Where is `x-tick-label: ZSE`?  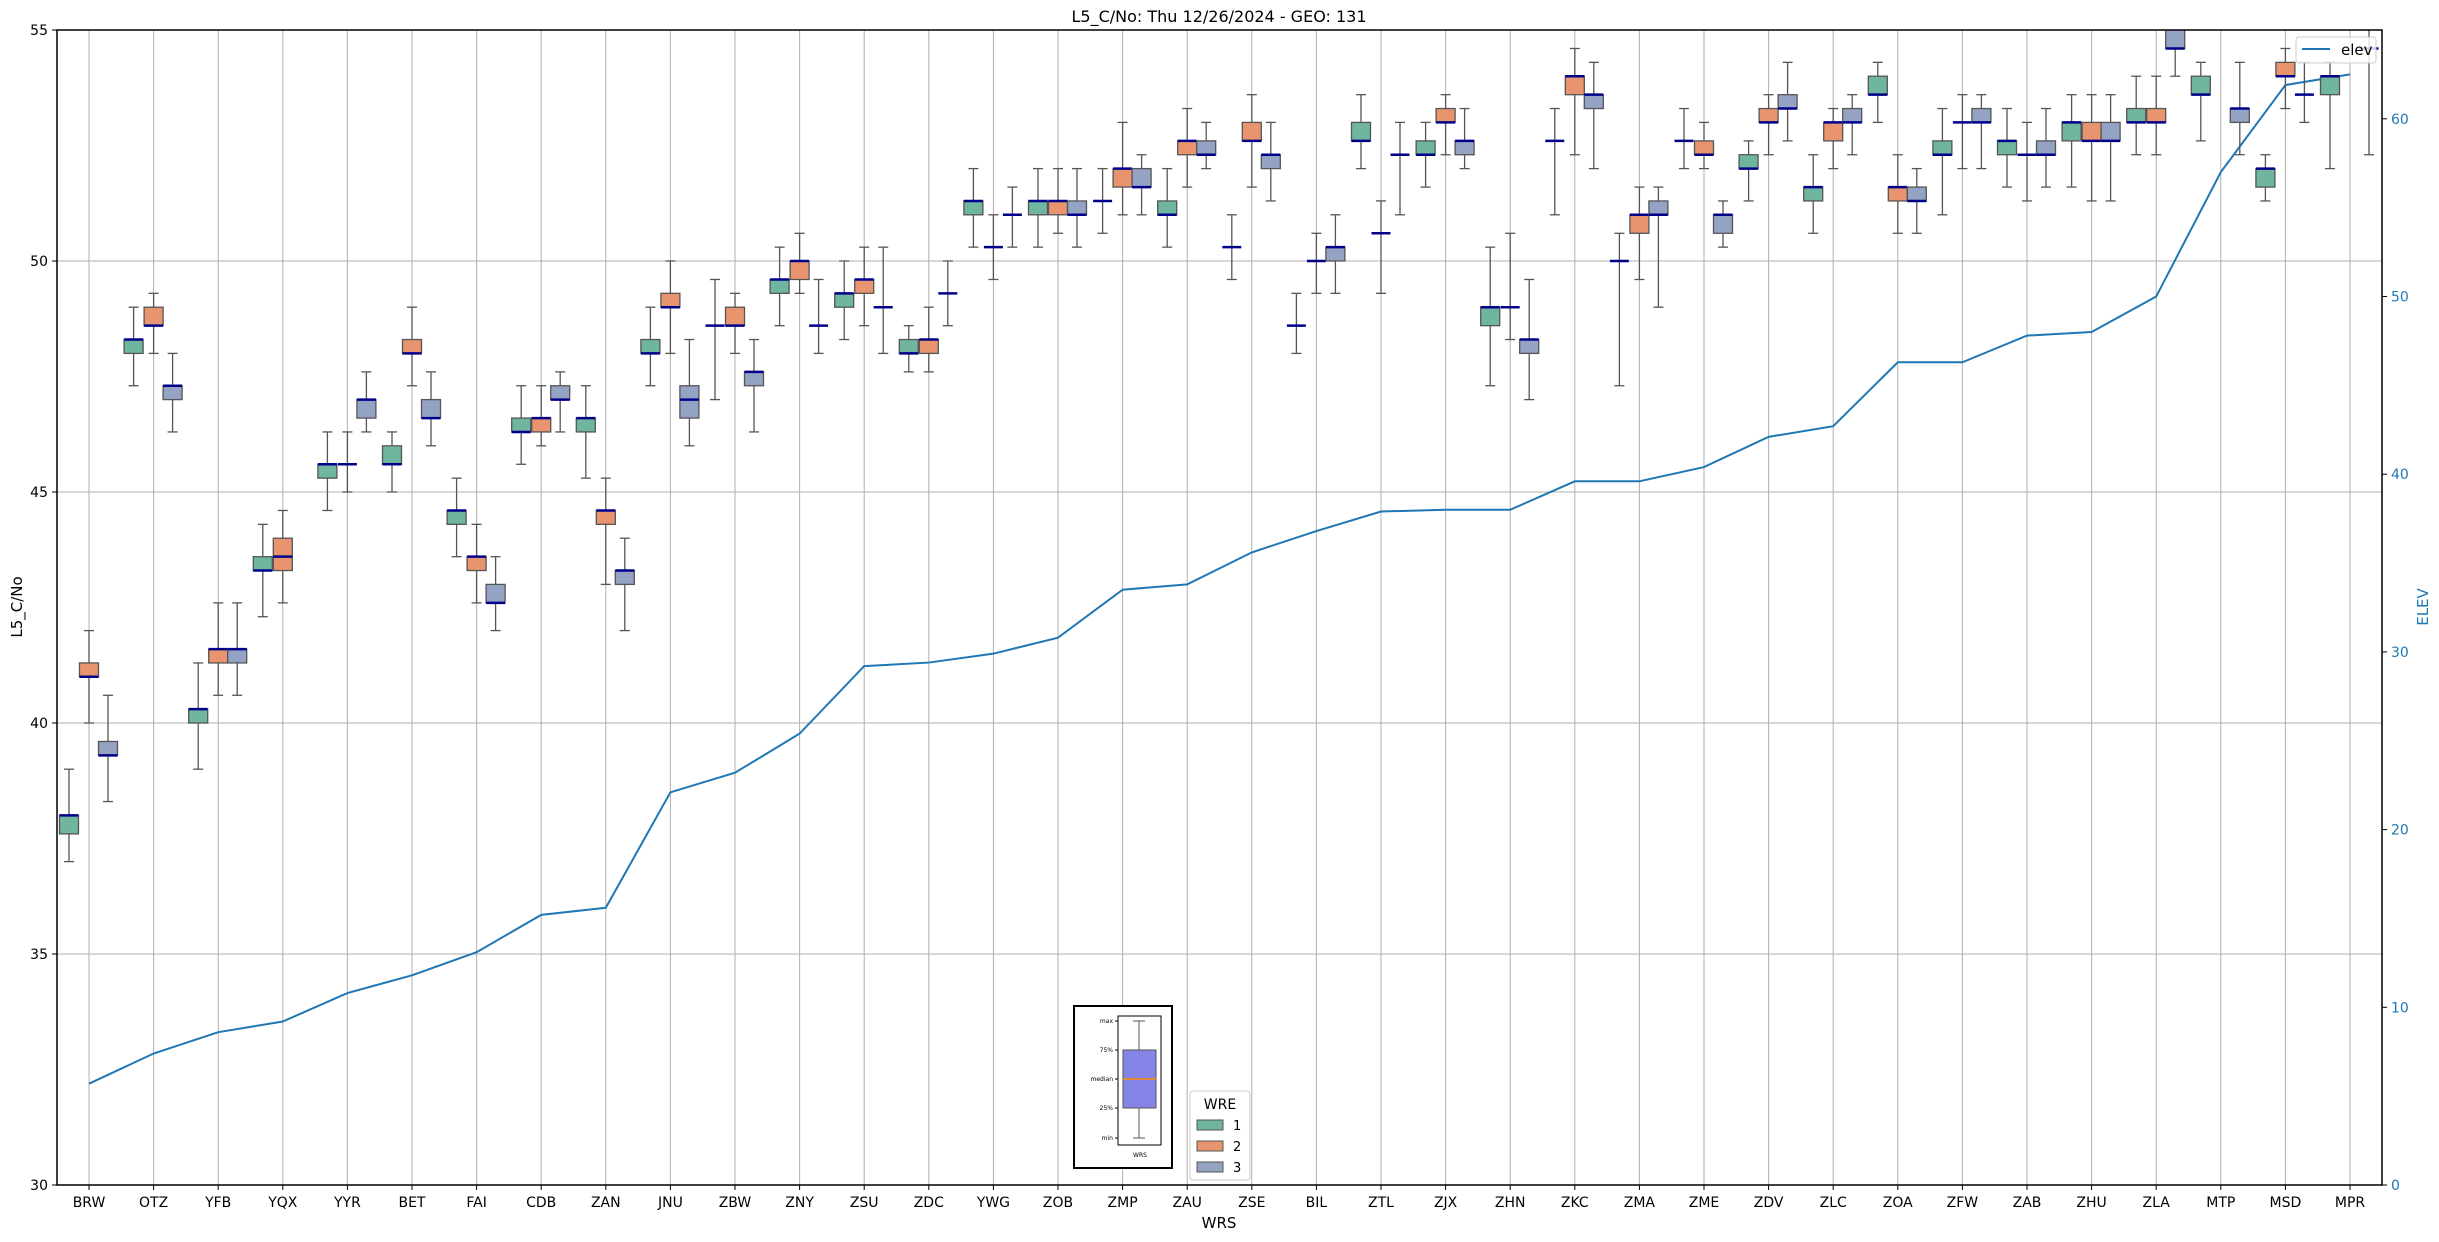 x-tick-label: ZSE is located at coordinates (1251, 1203).